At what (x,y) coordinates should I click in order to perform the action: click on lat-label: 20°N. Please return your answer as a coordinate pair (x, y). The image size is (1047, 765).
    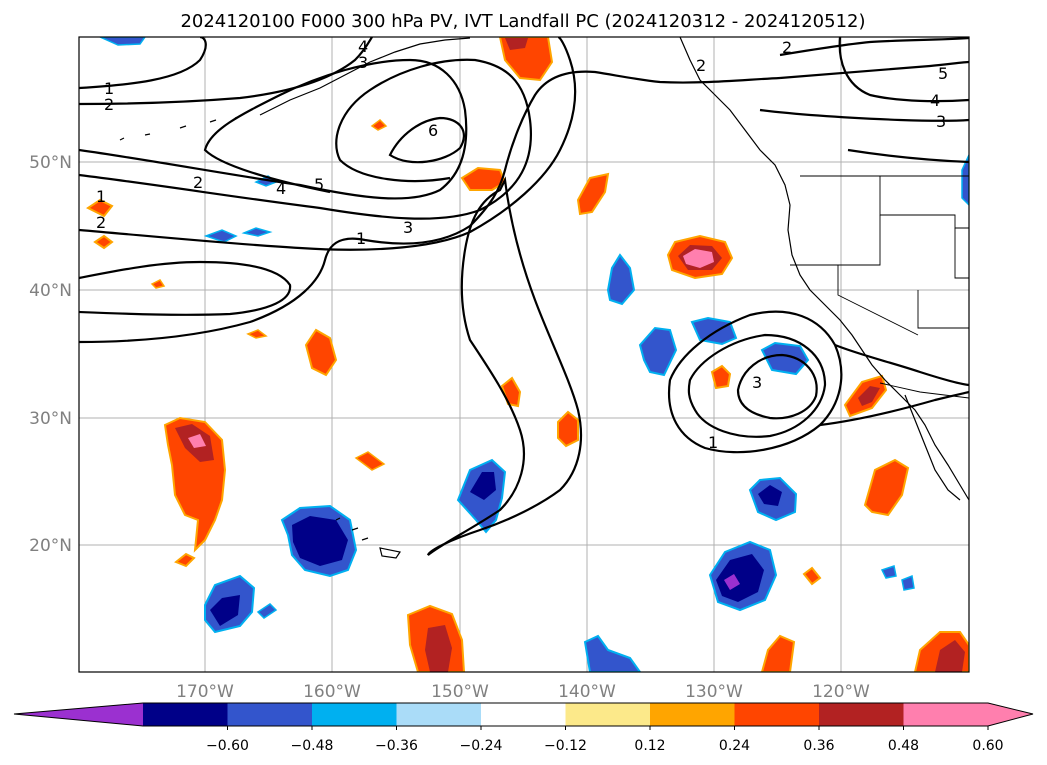
    Looking at the image, I should click on (50, 546).